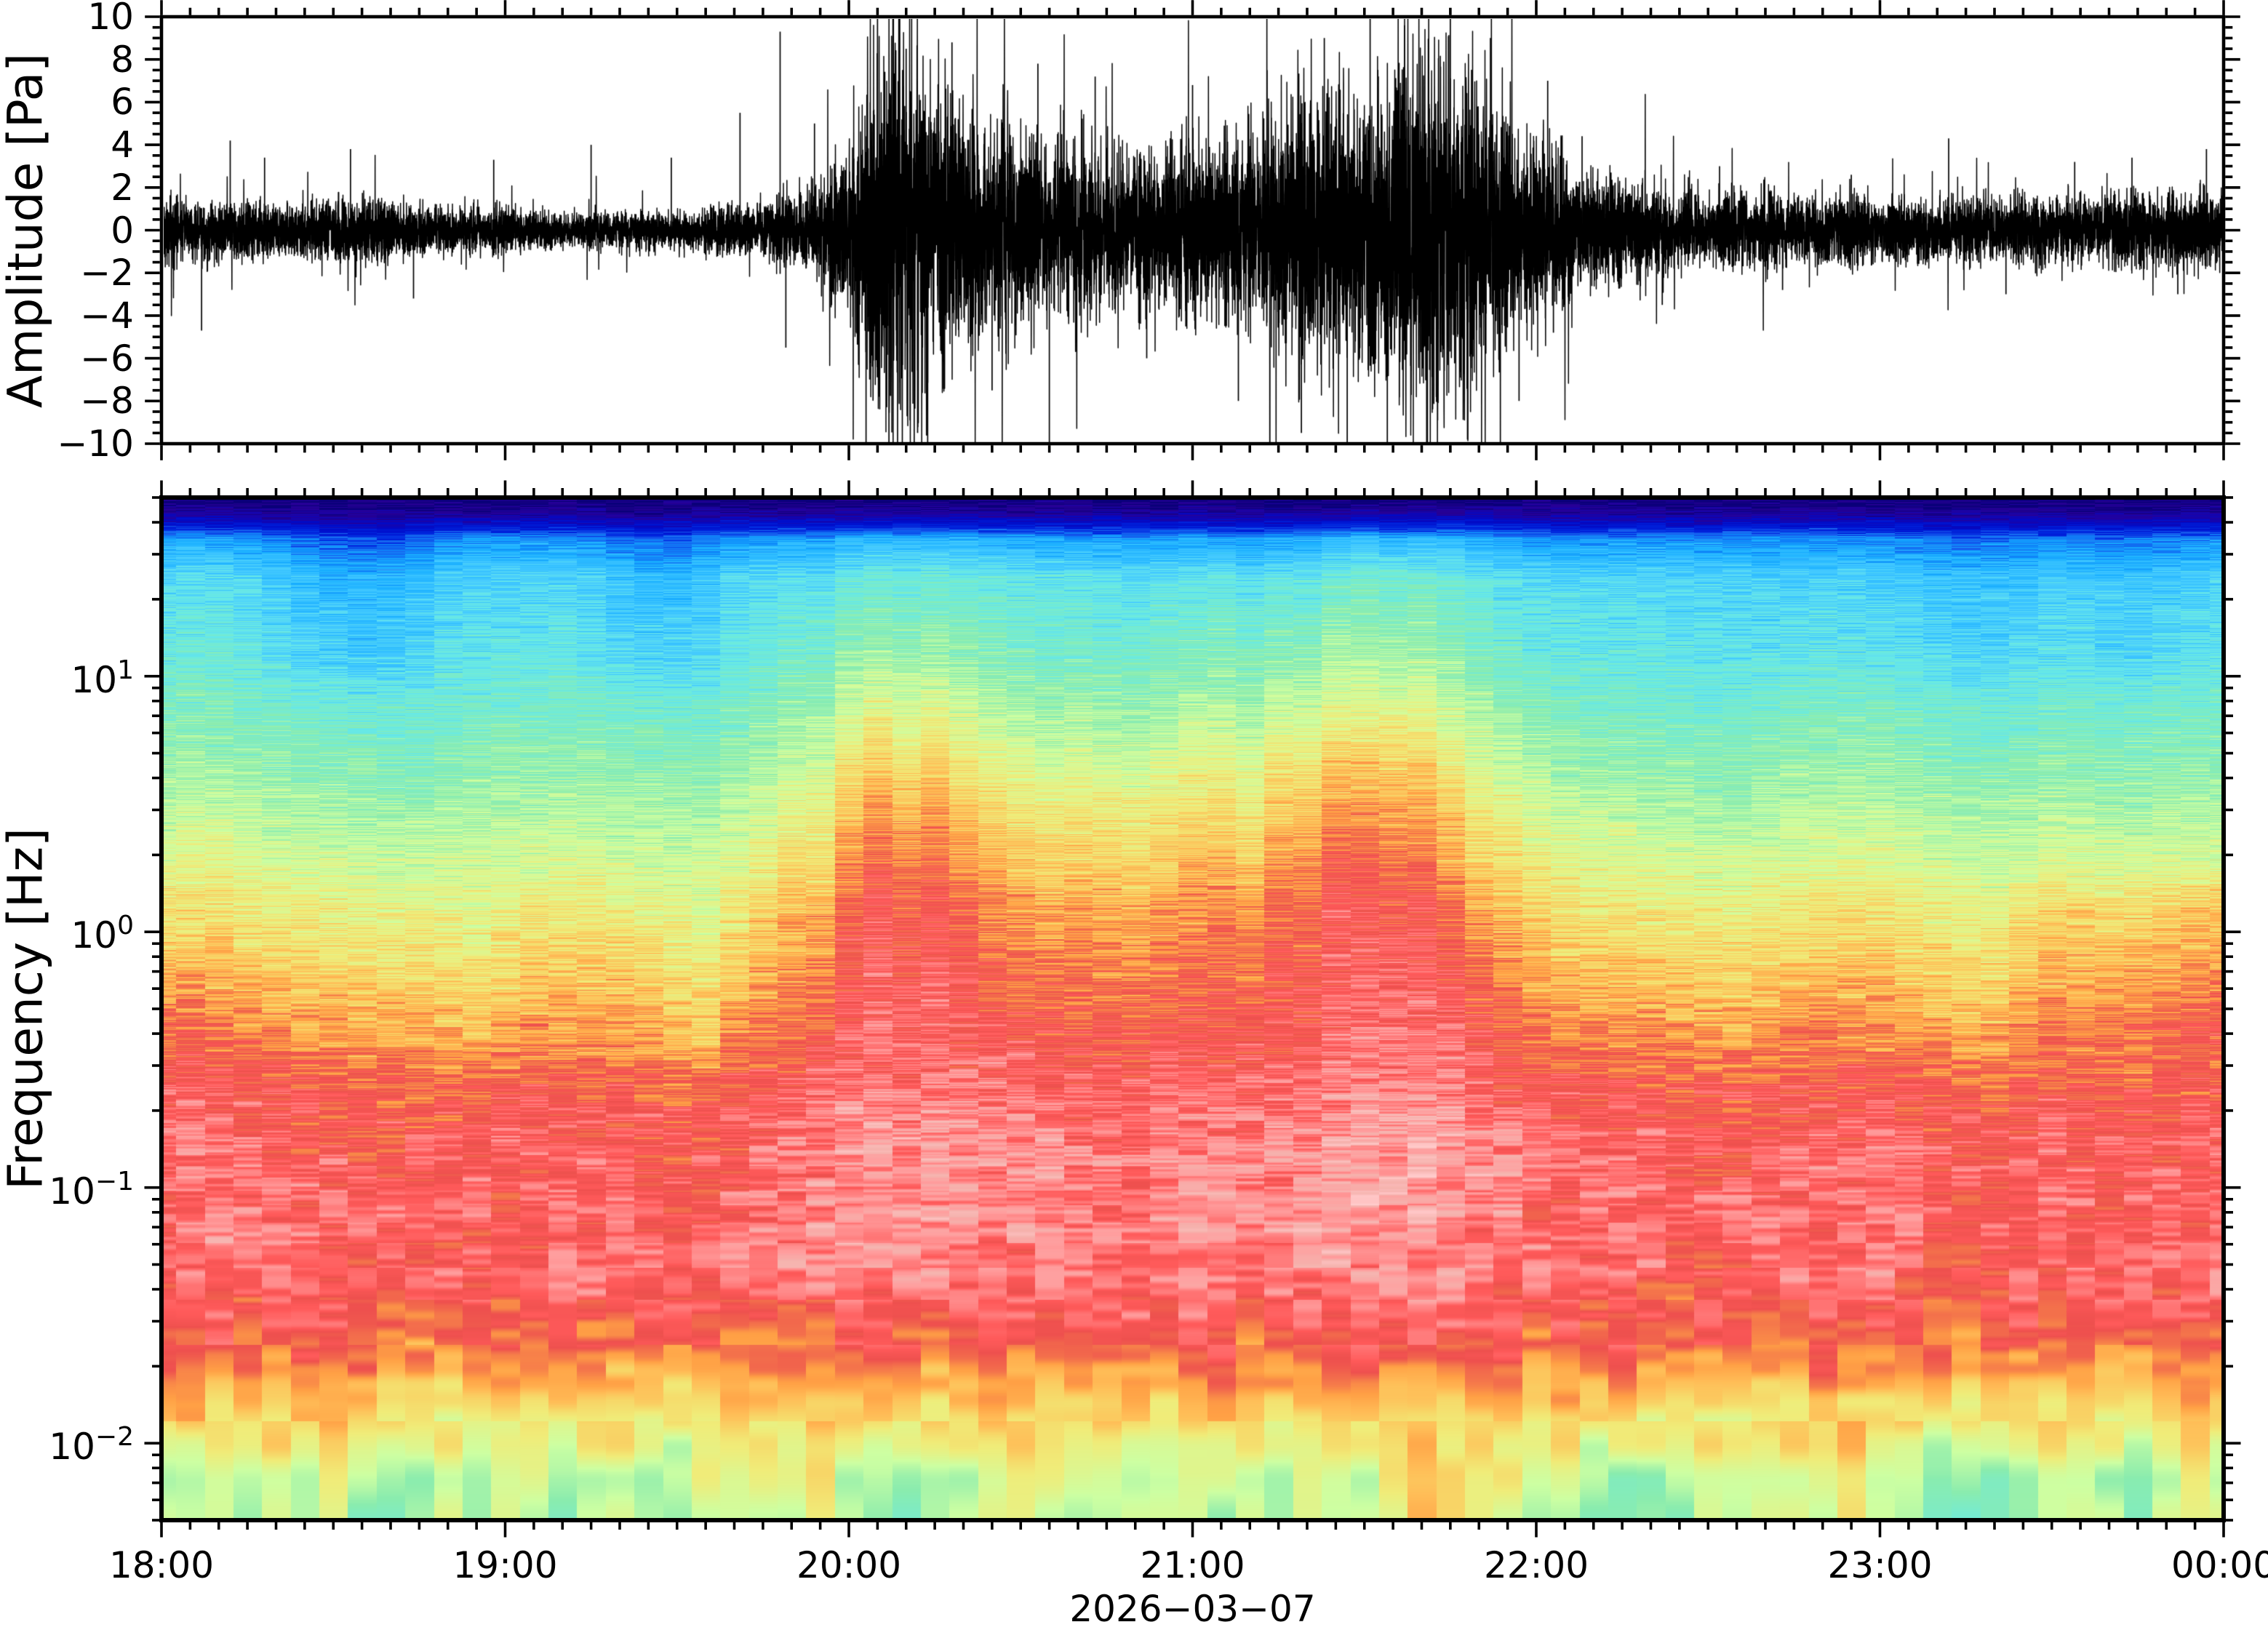  I want to click on amplitude-tick-label: 6, so click(122, 103).